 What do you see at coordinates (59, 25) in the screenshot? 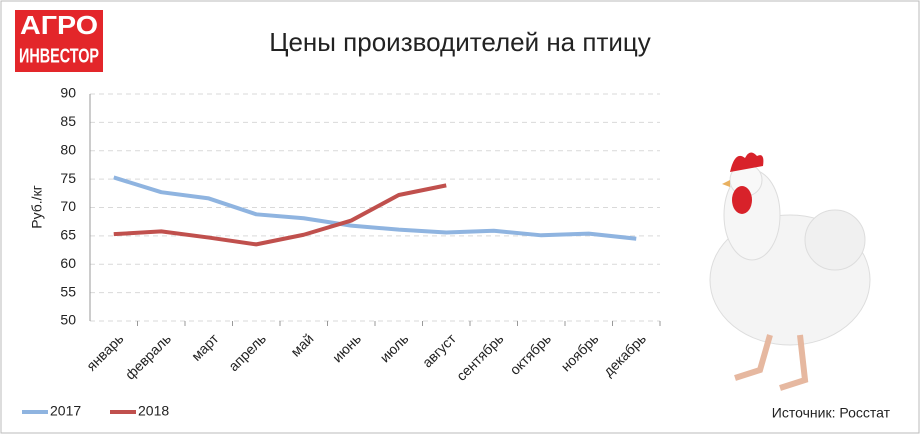
I see `logo-text: АГРО` at bounding box center [59, 25].